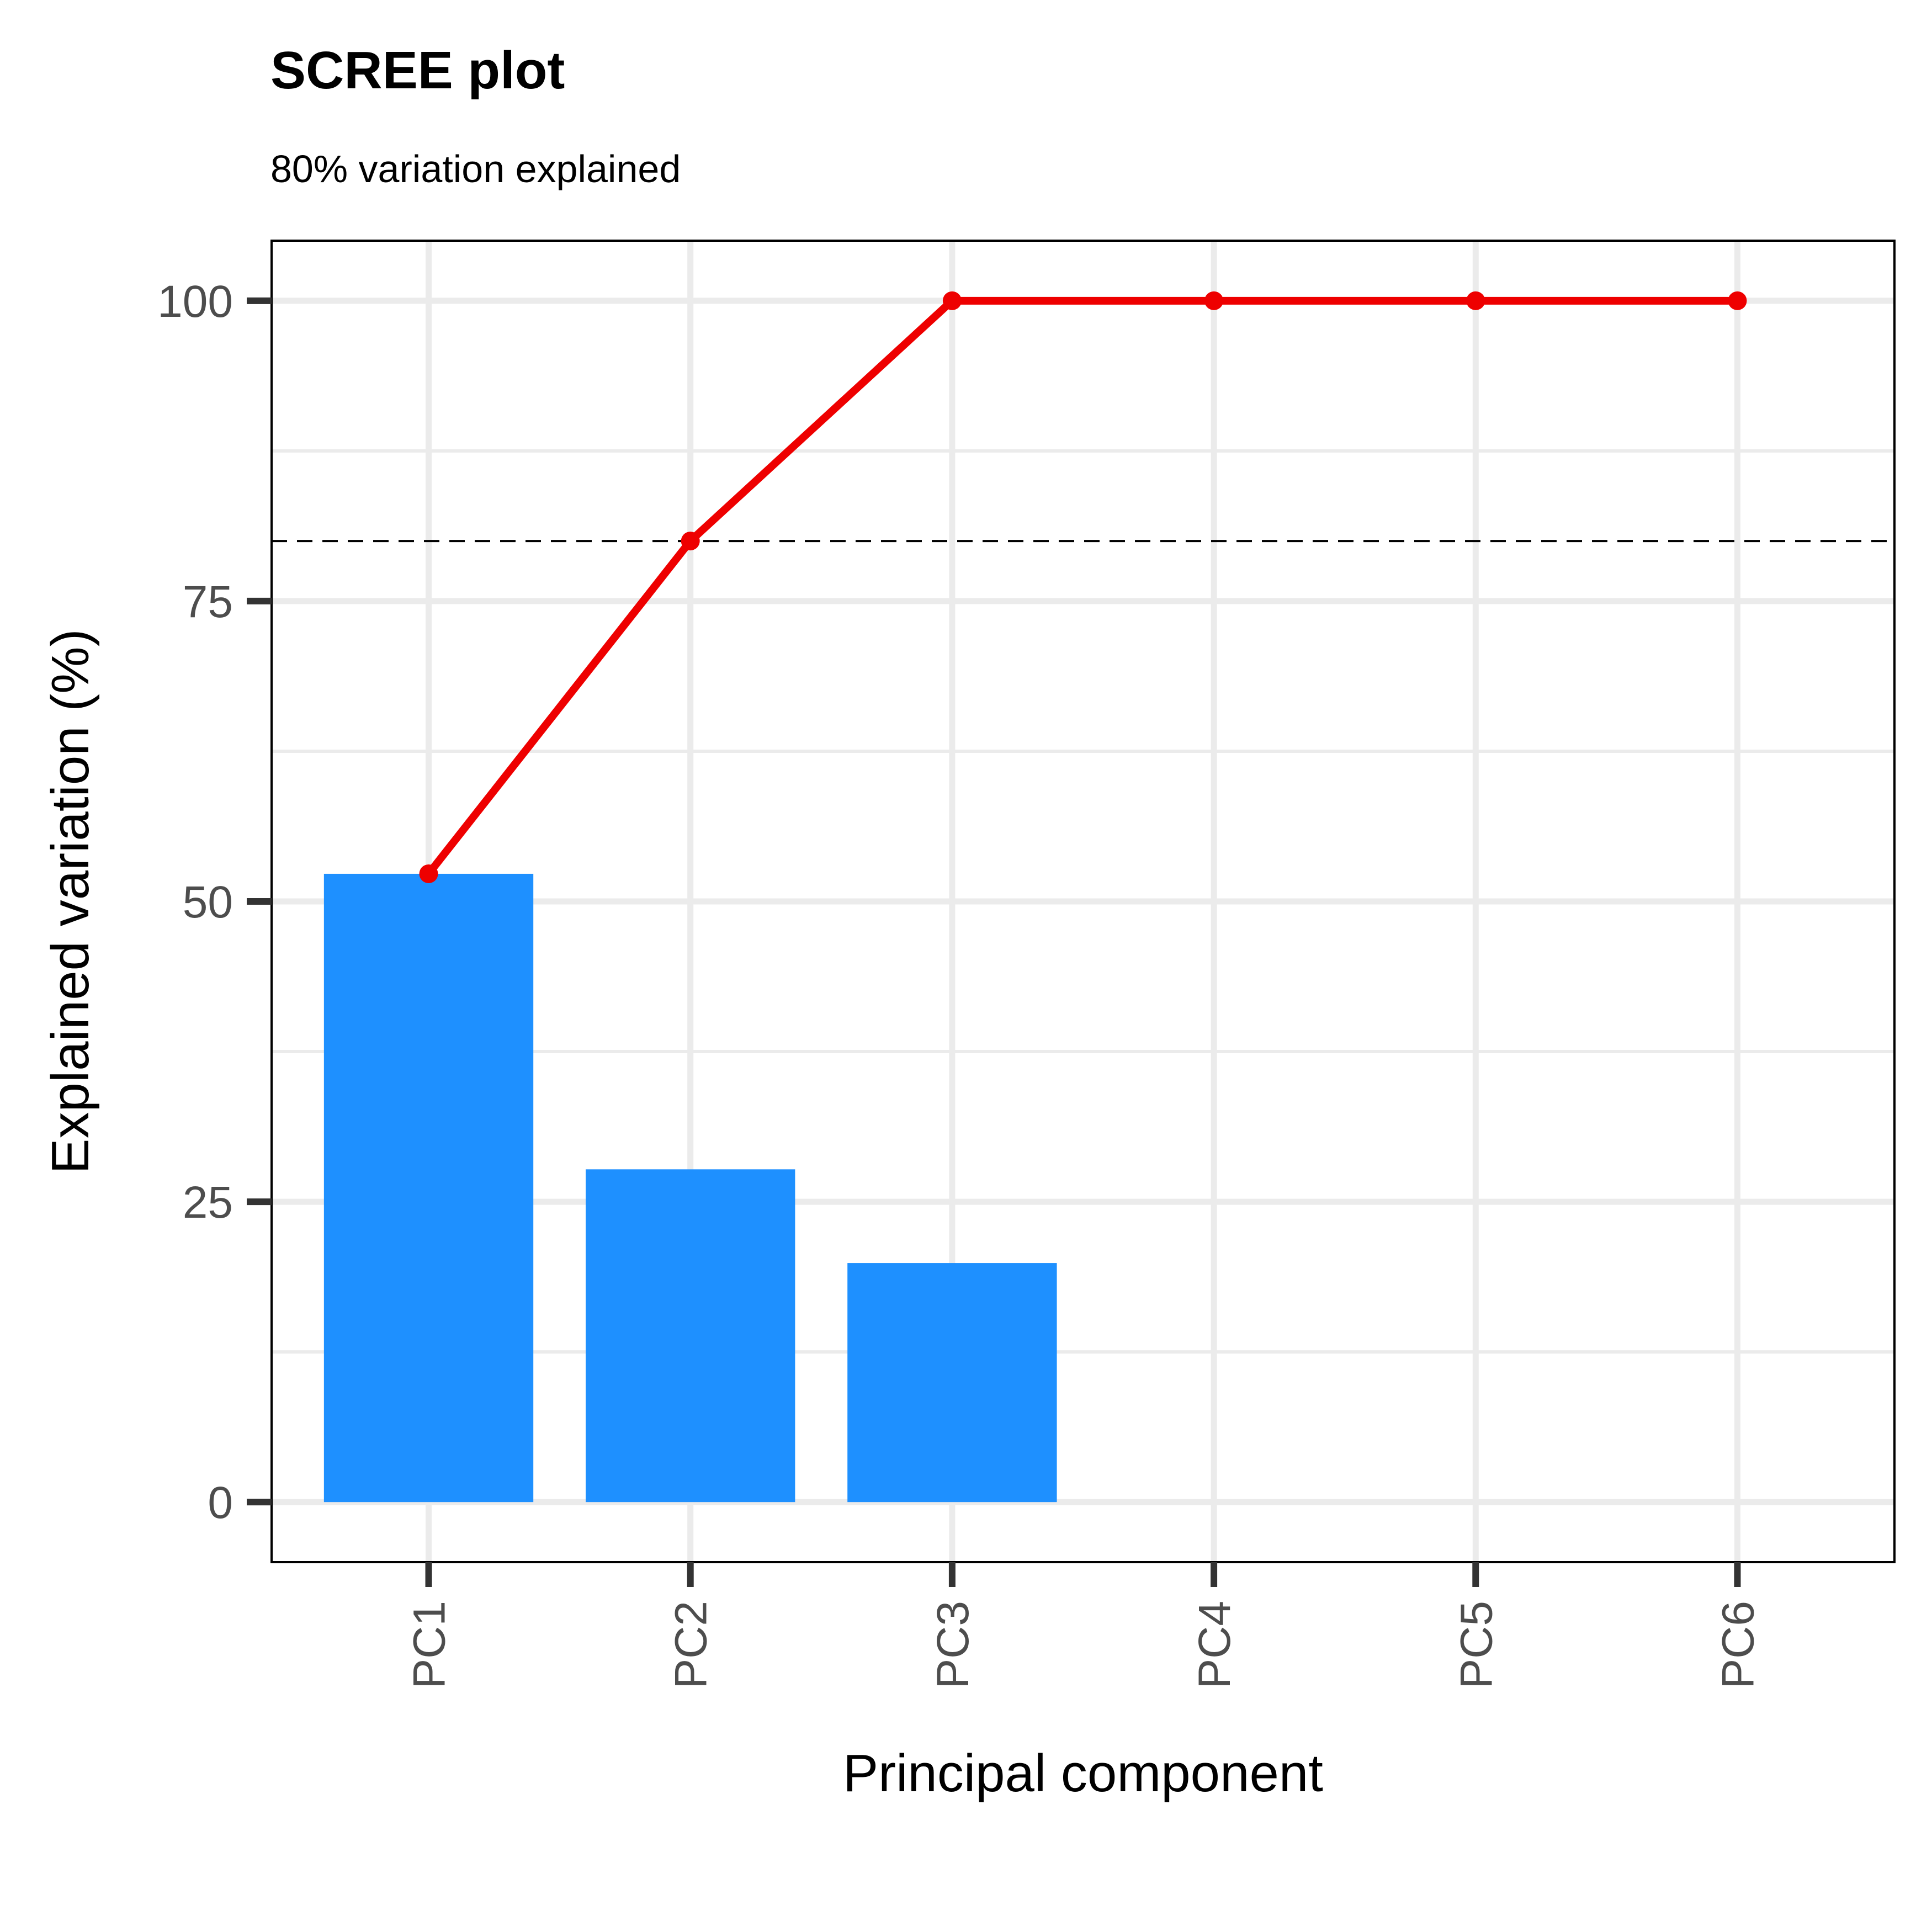  I want to click on y-tick-label: 100, so click(195, 302).